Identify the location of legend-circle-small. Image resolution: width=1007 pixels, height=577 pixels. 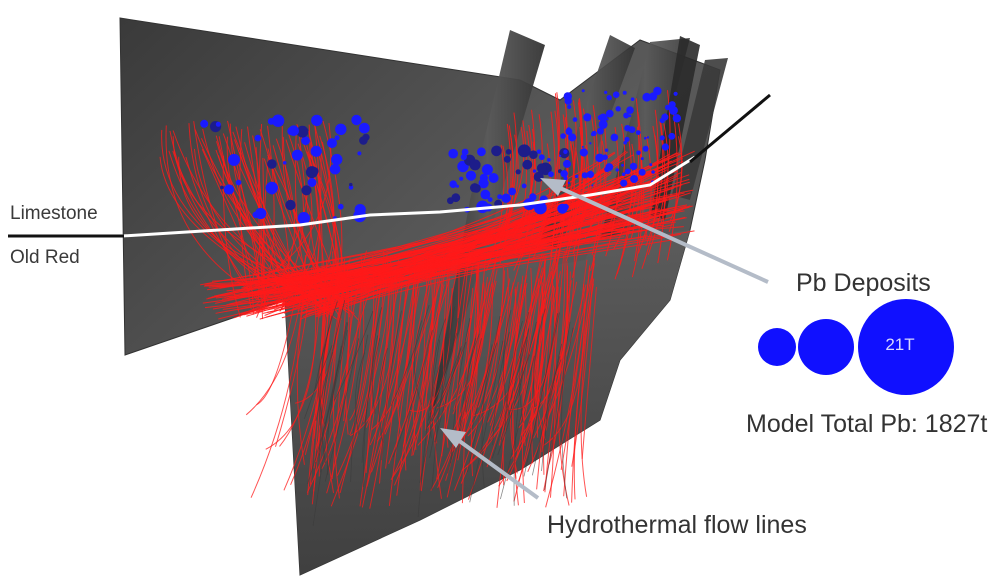
(777, 347).